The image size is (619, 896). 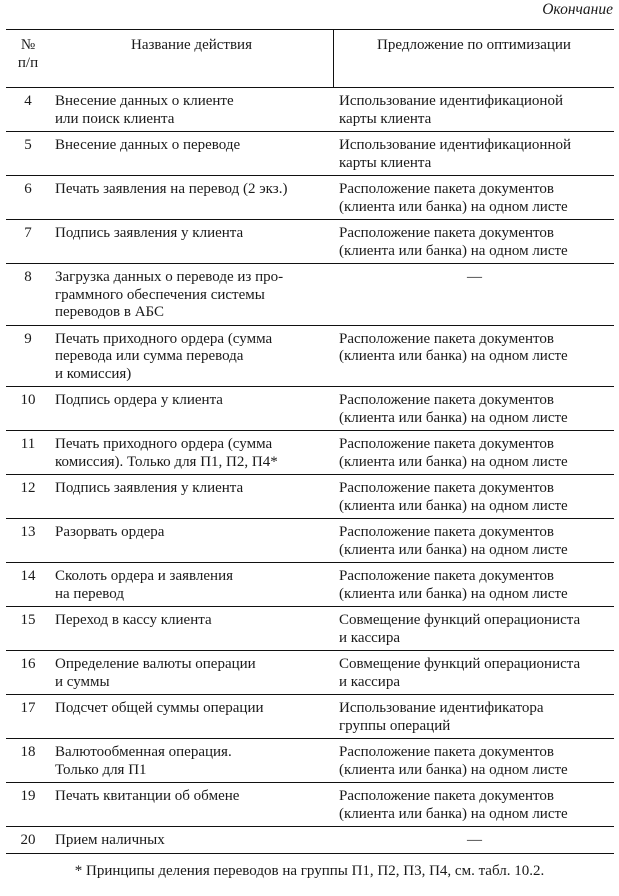 I want to click on table-row: 20 Прием наличных —, so click(x=310, y=840).